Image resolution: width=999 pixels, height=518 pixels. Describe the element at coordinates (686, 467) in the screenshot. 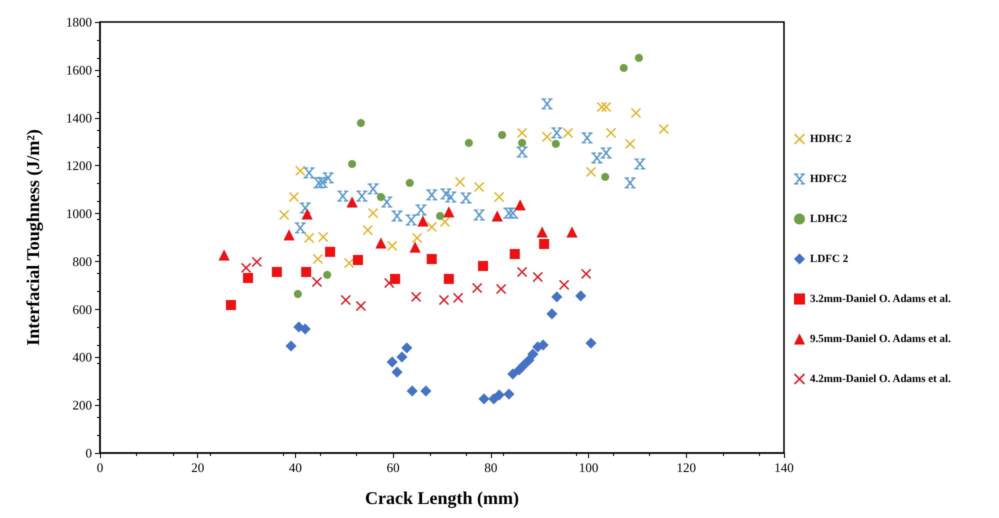

I see `x-tick-label: 120` at that location.